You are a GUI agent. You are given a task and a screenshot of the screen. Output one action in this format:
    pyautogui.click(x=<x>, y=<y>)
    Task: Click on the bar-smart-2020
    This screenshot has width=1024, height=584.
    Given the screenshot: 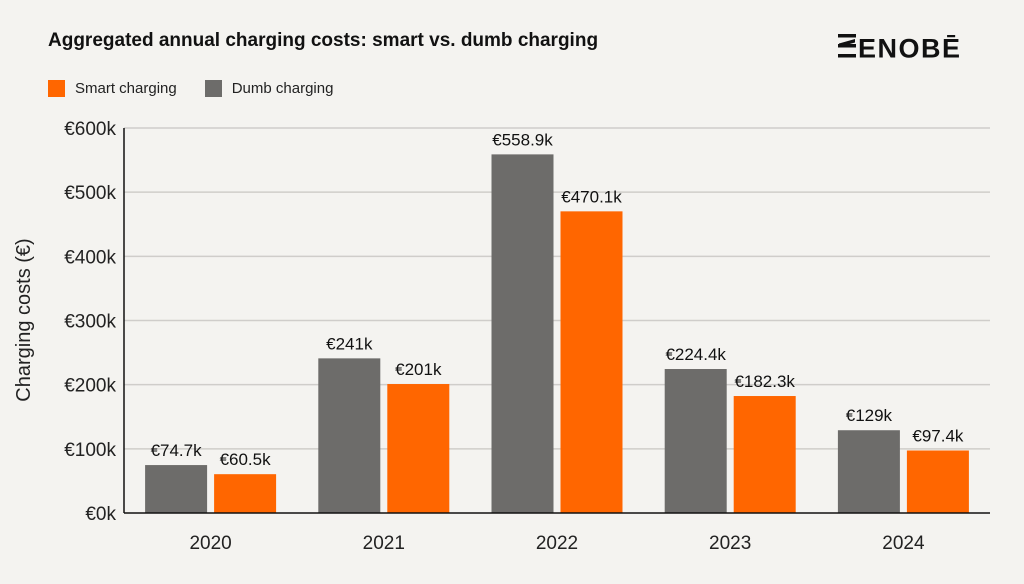 What is the action you would take?
    pyautogui.click(x=245, y=493)
    